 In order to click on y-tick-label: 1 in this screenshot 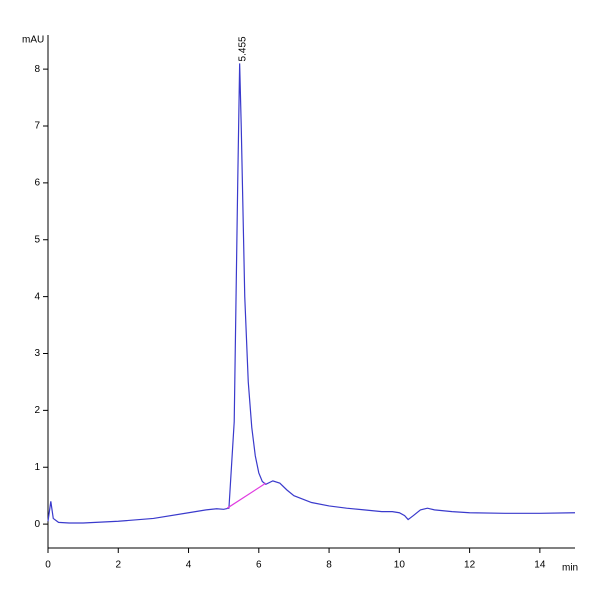, I will do `click(37, 467)`.